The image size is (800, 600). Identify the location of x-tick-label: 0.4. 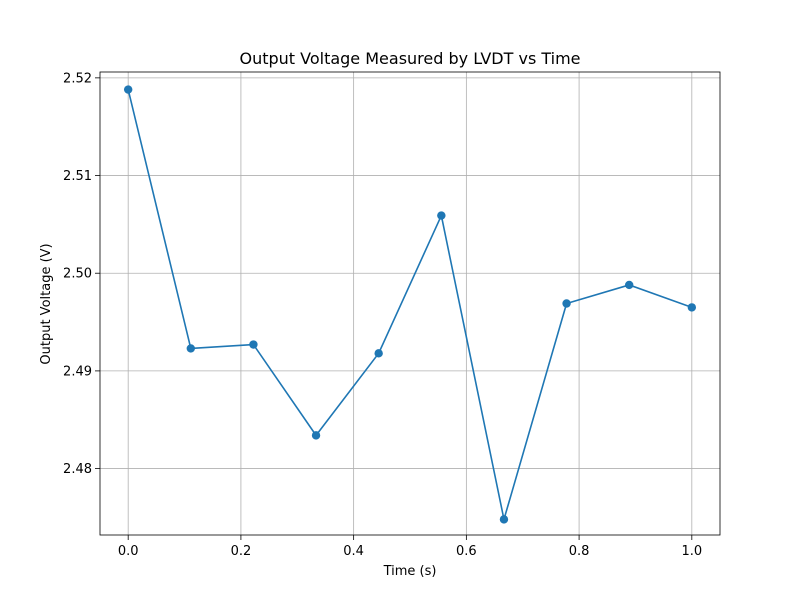
(353, 551).